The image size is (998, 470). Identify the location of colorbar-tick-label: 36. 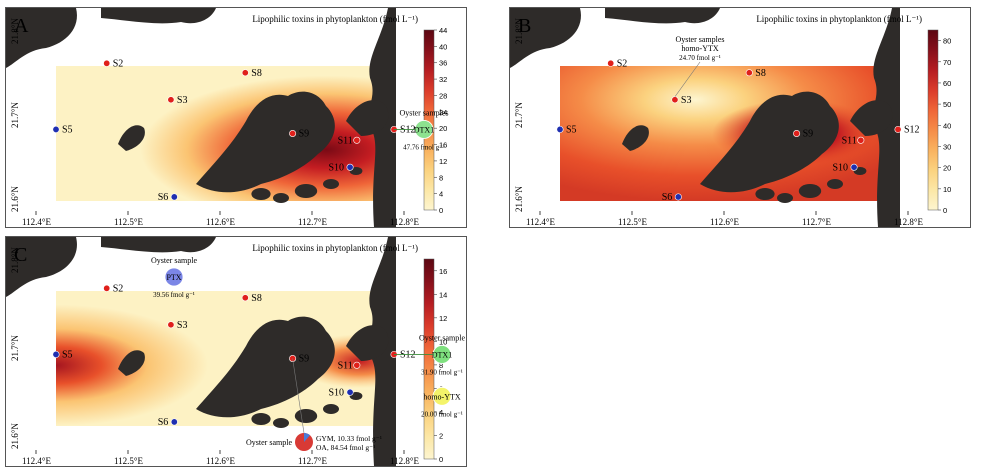
(443, 63).